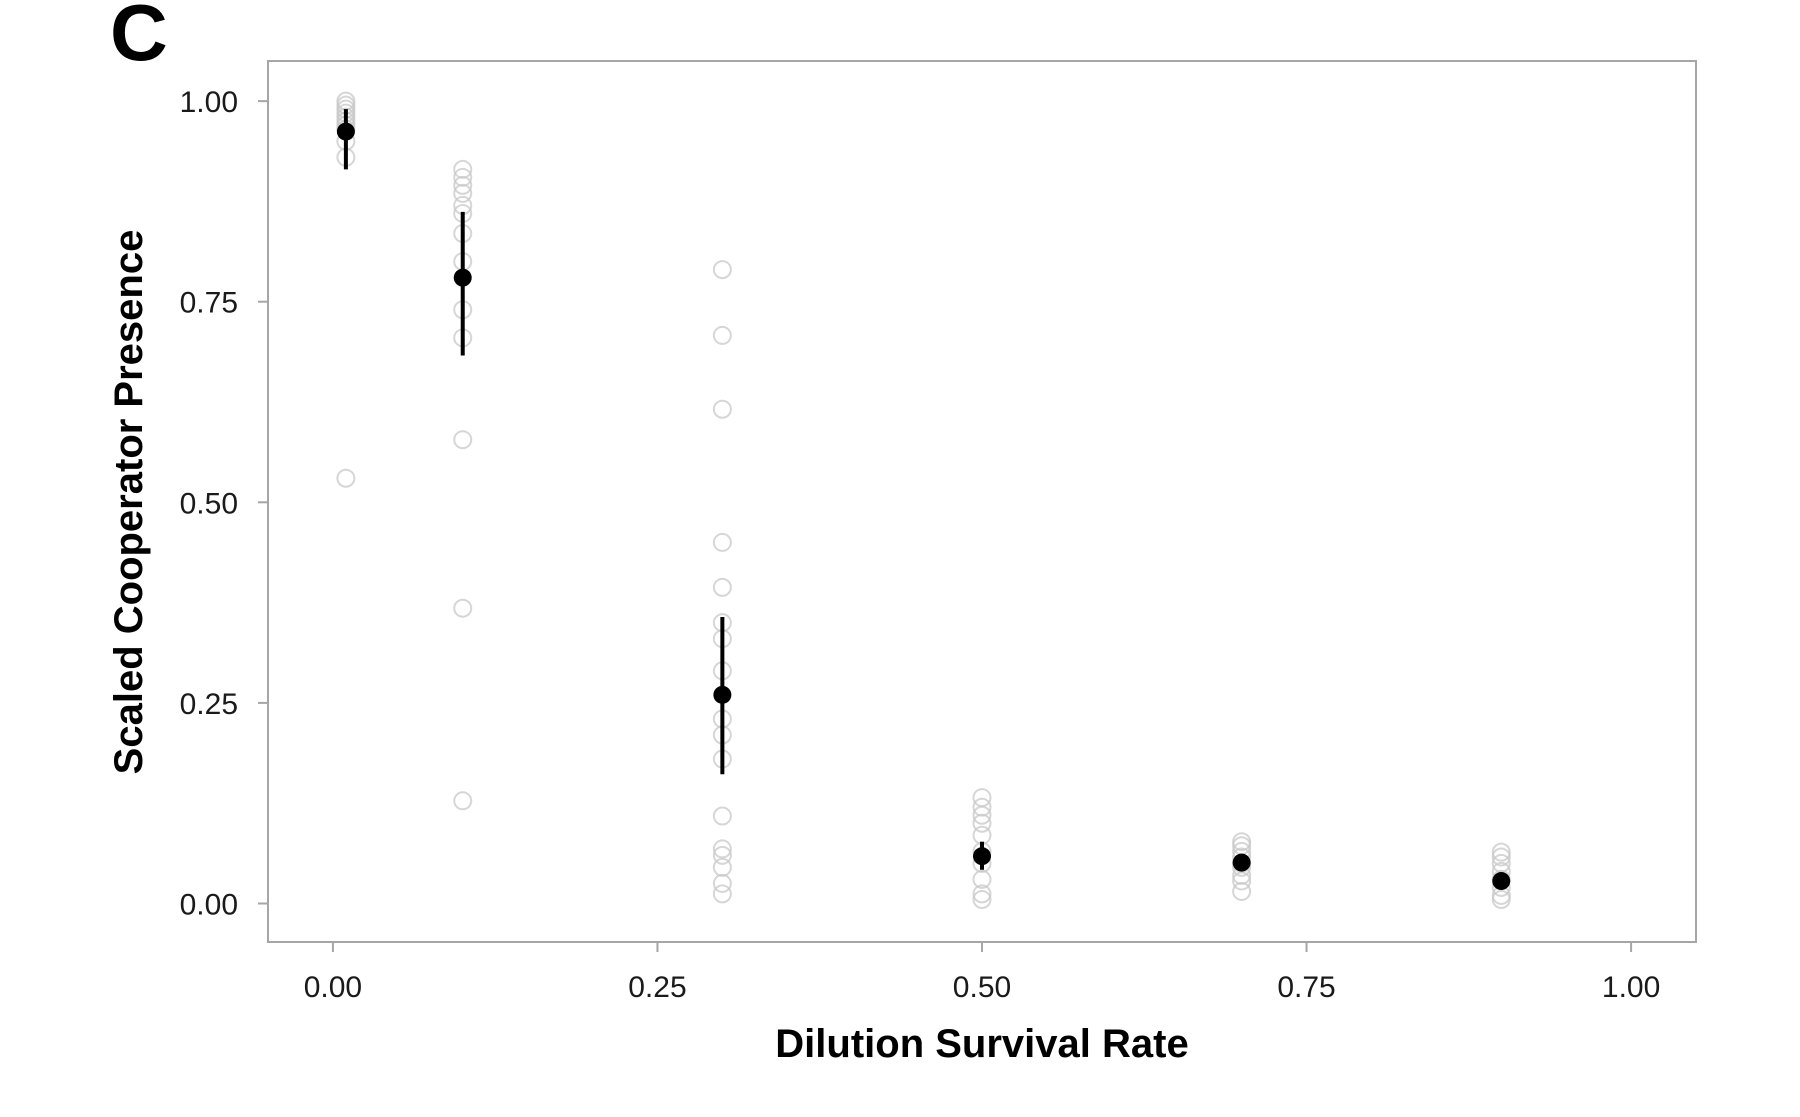 This screenshot has width=1800, height=1117. I want to click on x-tick-label: 0.25, so click(657, 987).